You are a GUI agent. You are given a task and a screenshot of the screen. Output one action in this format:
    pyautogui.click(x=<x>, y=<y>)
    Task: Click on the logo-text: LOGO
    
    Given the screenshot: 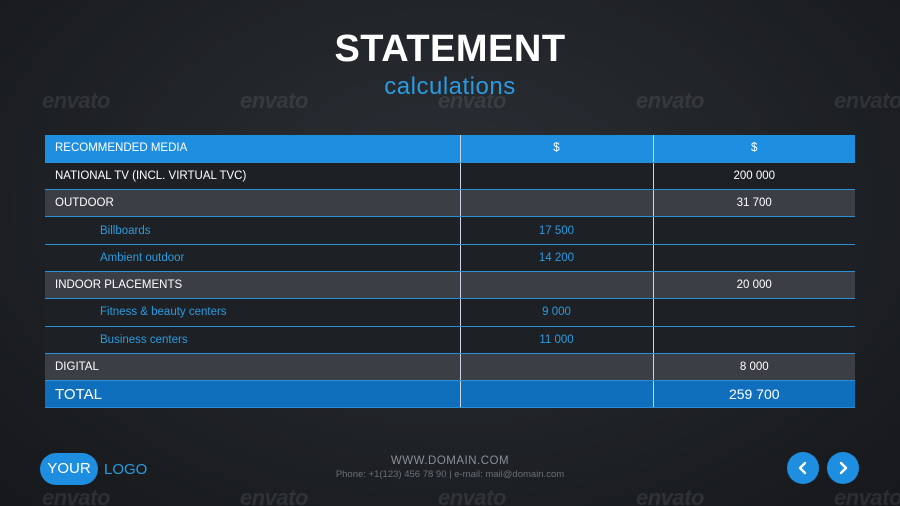 What is the action you would take?
    pyautogui.click(x=126, y=469)
    